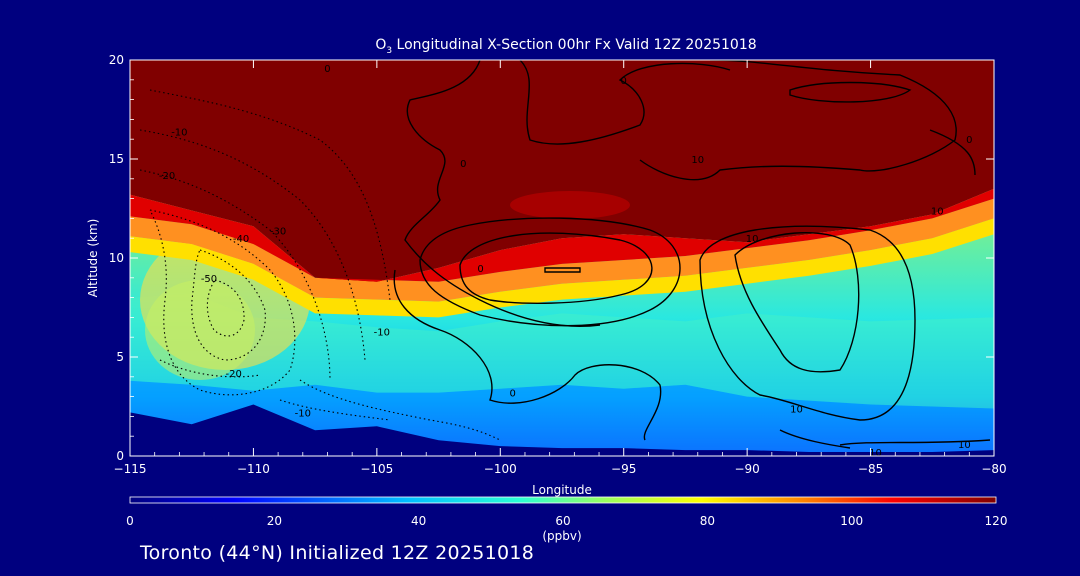 This screenshot has height=576, width=1080. What do you see at coordinates (120, 357) in the screenshot?
I see `y-tick-label: 5` at bounding box center [120, 357].